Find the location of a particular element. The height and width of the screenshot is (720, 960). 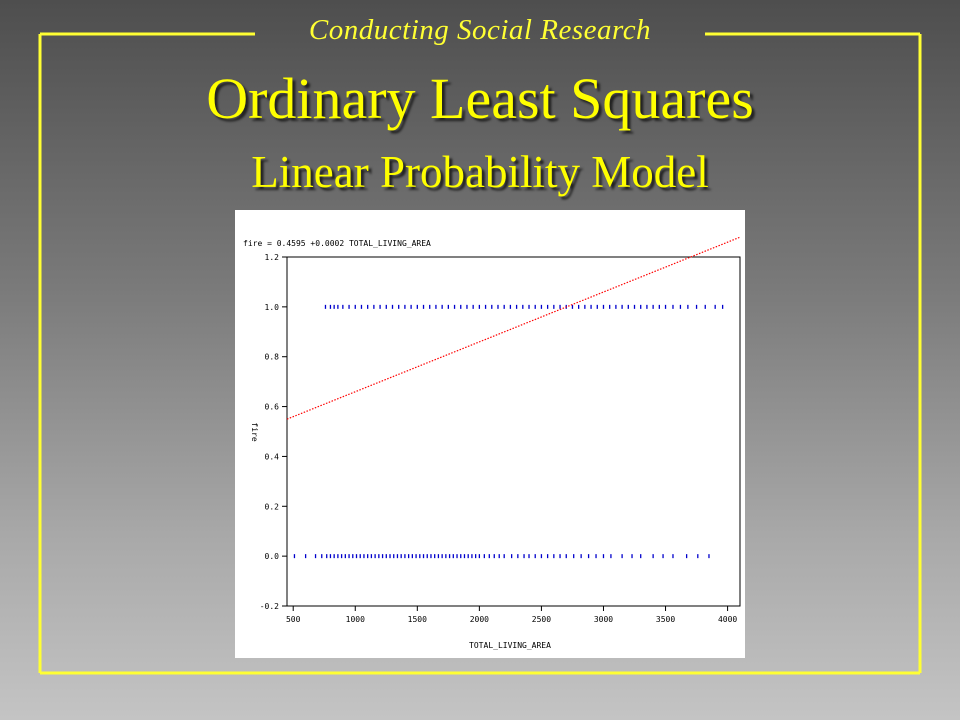

y-axis-label: fire is located at coordinates (254, 431).